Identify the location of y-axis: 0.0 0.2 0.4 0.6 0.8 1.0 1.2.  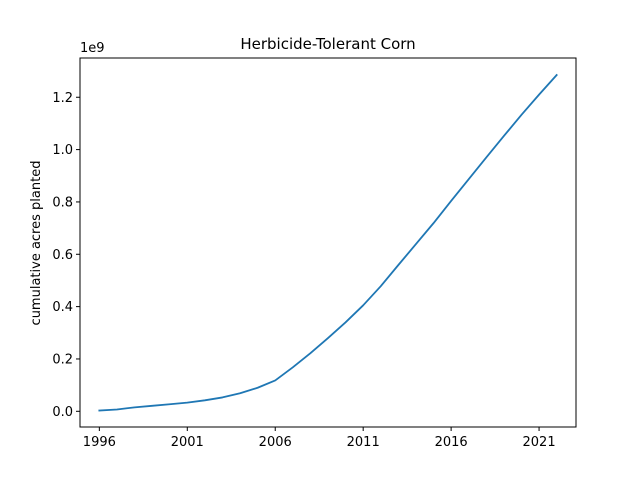
(66, 255).